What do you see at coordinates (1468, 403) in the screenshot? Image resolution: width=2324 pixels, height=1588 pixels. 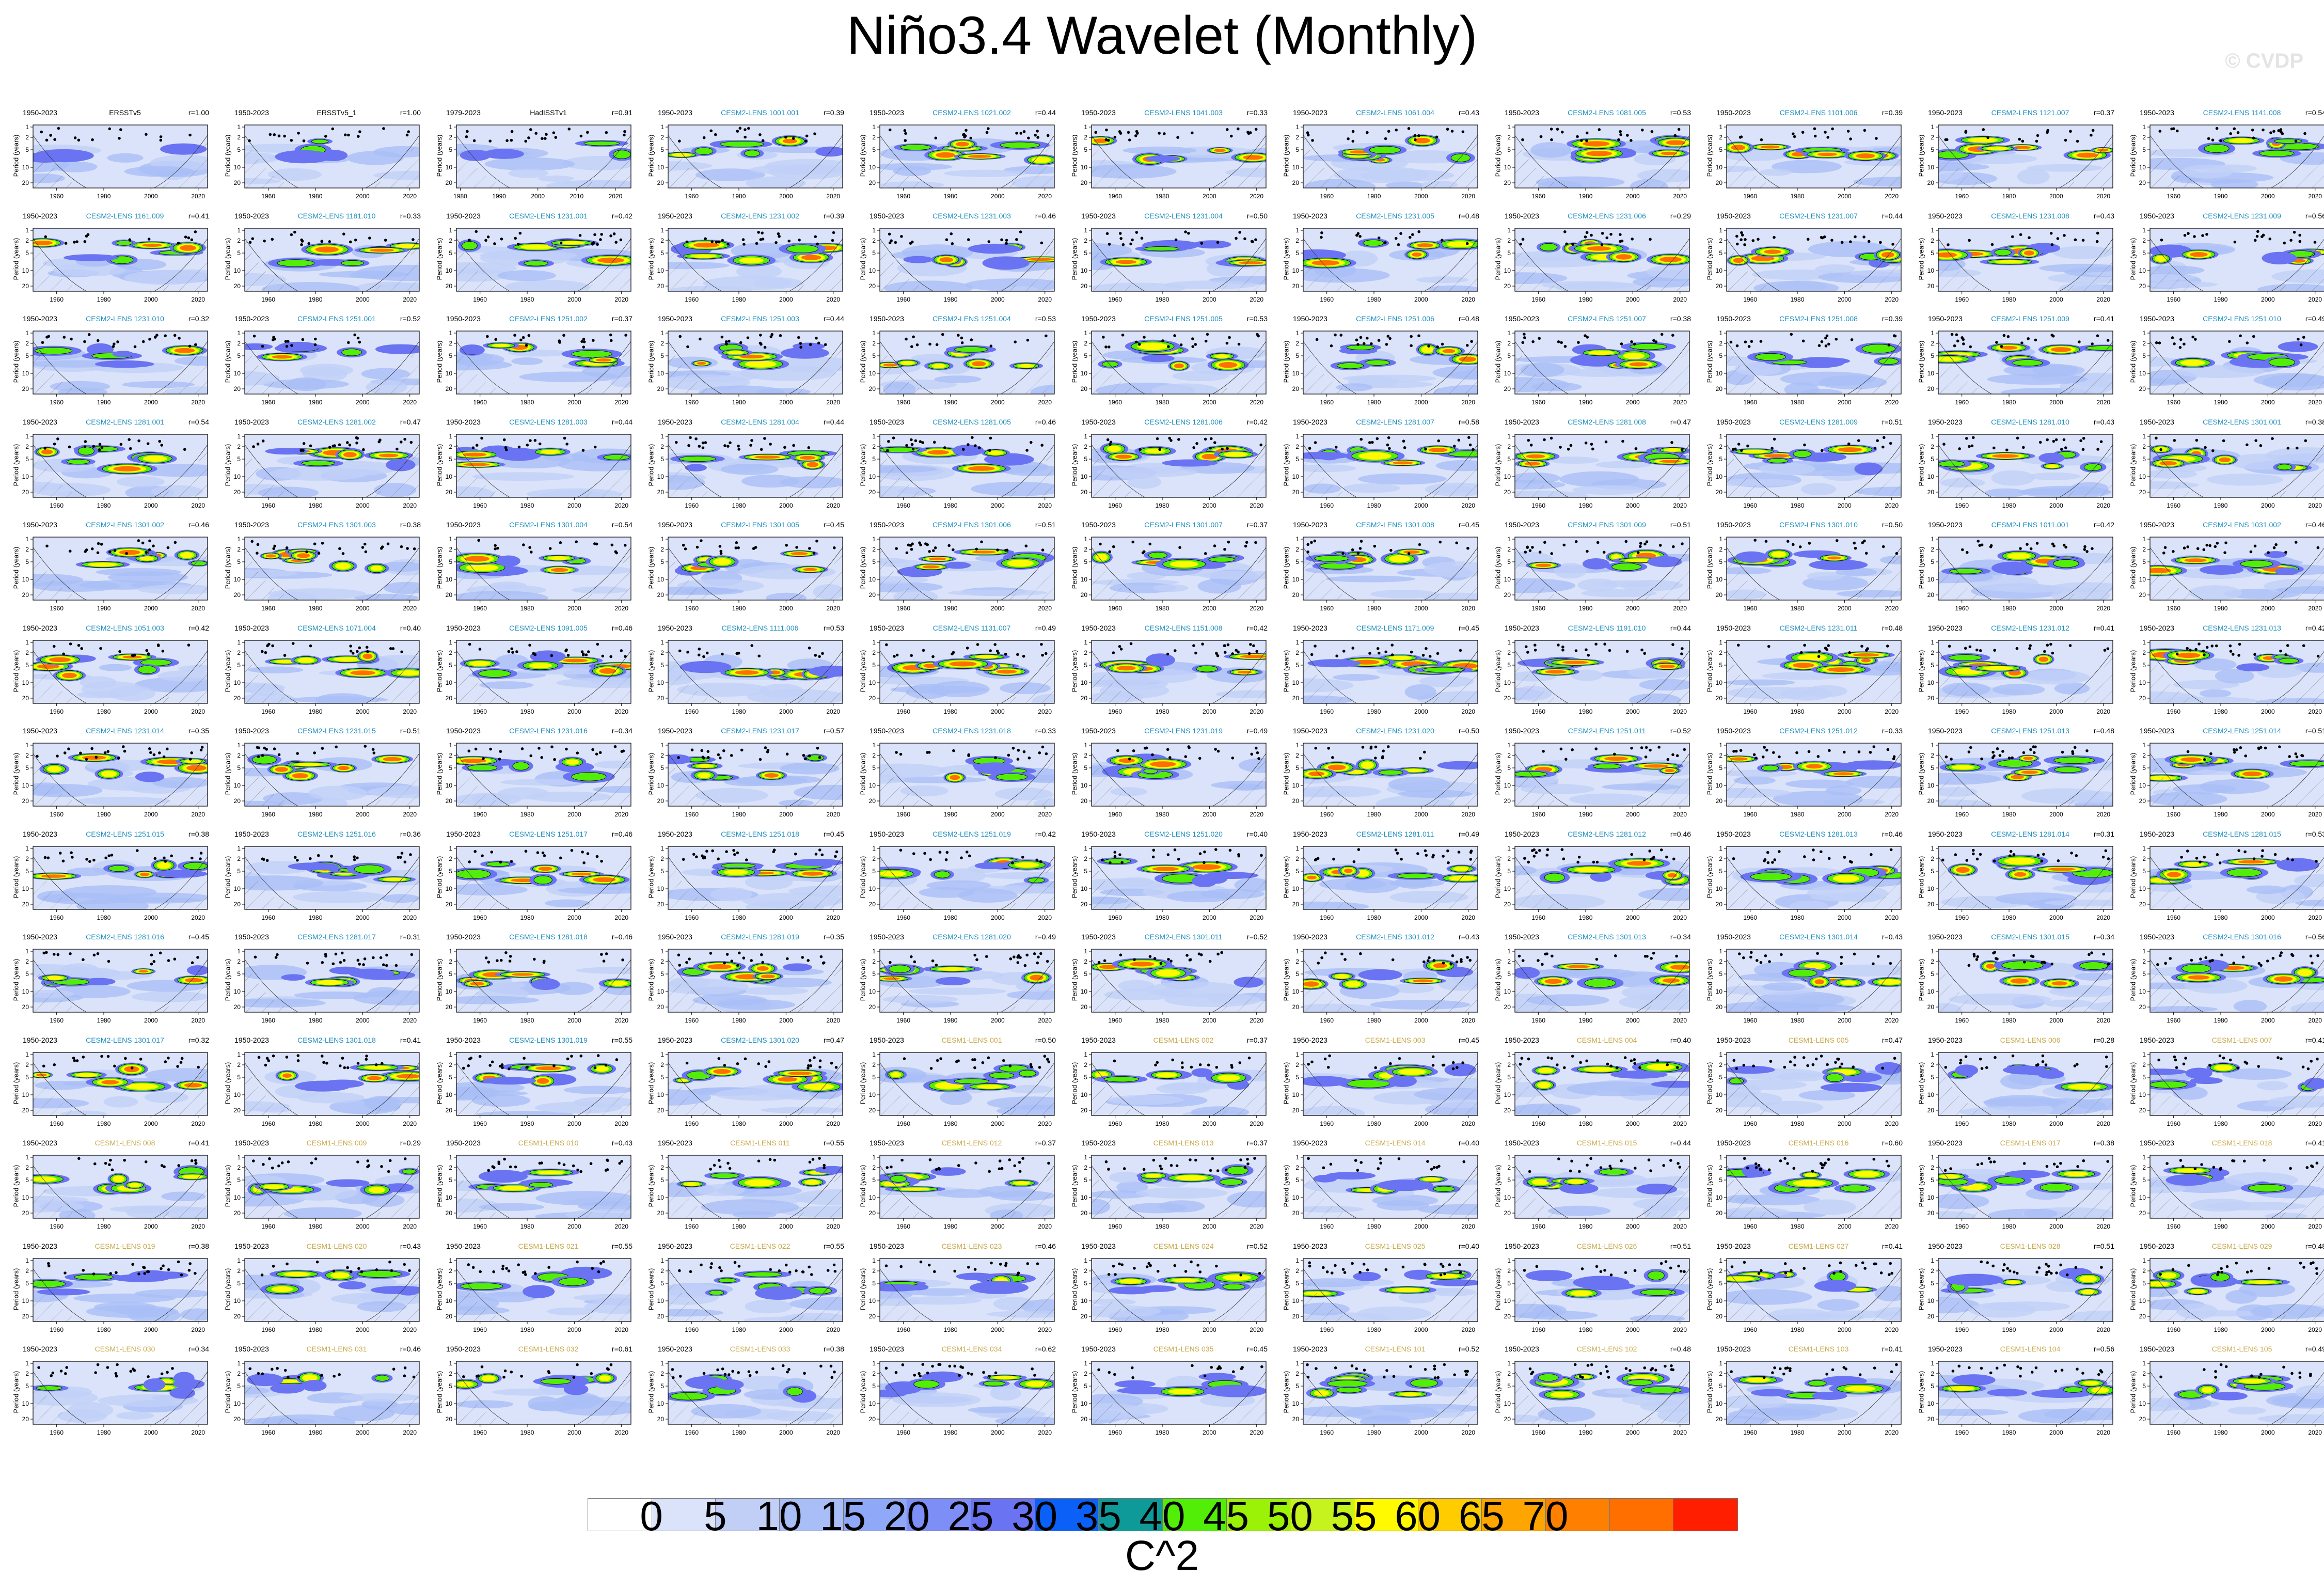 I see `x-tick-label: 2020` at bounding box center [1468, 403].